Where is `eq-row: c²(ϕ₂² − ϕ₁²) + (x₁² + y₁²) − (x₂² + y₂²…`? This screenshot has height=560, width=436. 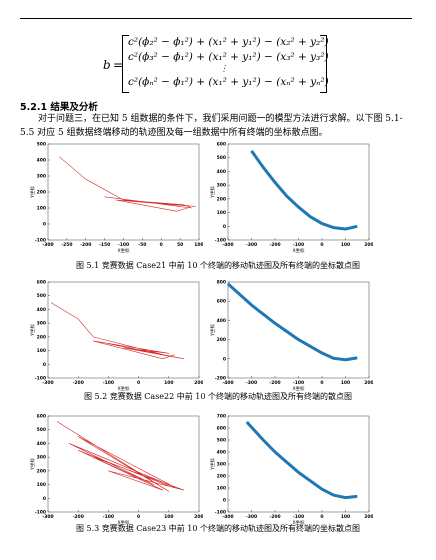
eq-row: c²(ϕ₂² − ϕ₁²) + (x₁² + y₁²) − (x₂² + y₂²… is located at coordinates (228, 42).